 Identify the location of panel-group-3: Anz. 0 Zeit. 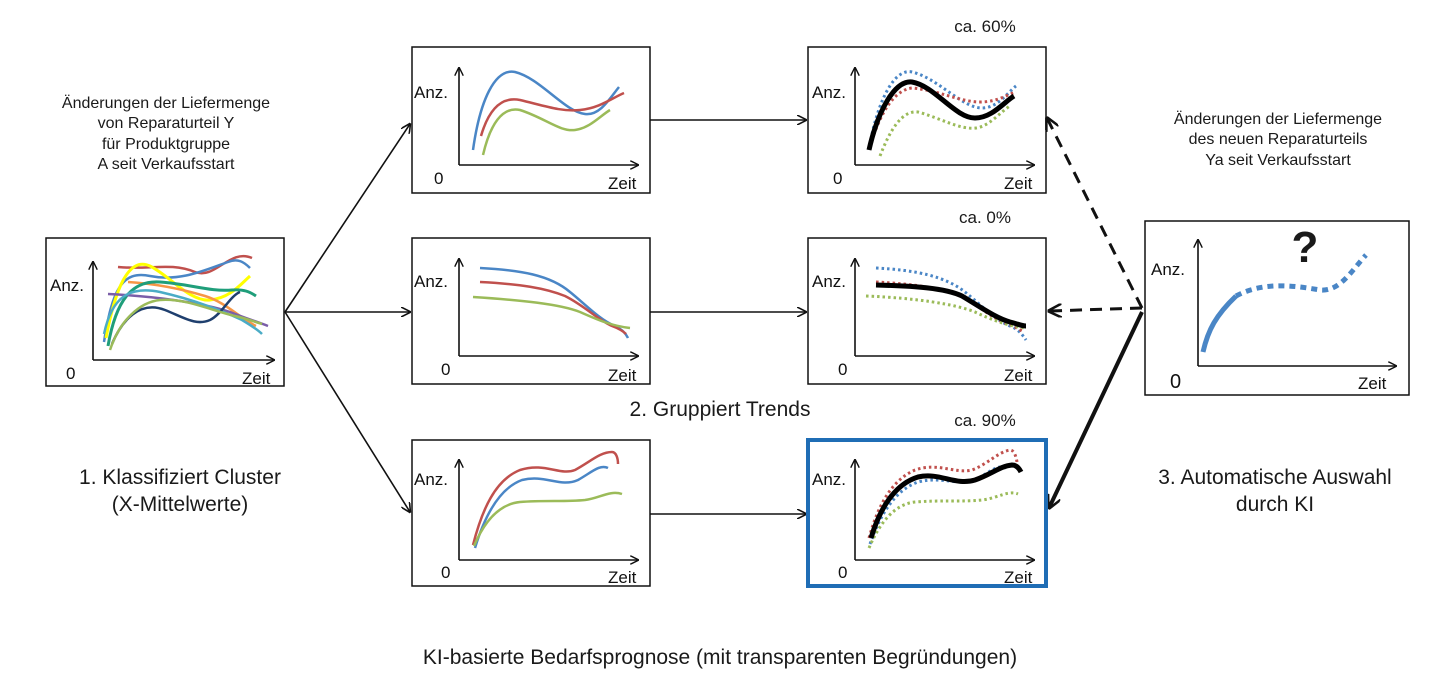
(526, 518).